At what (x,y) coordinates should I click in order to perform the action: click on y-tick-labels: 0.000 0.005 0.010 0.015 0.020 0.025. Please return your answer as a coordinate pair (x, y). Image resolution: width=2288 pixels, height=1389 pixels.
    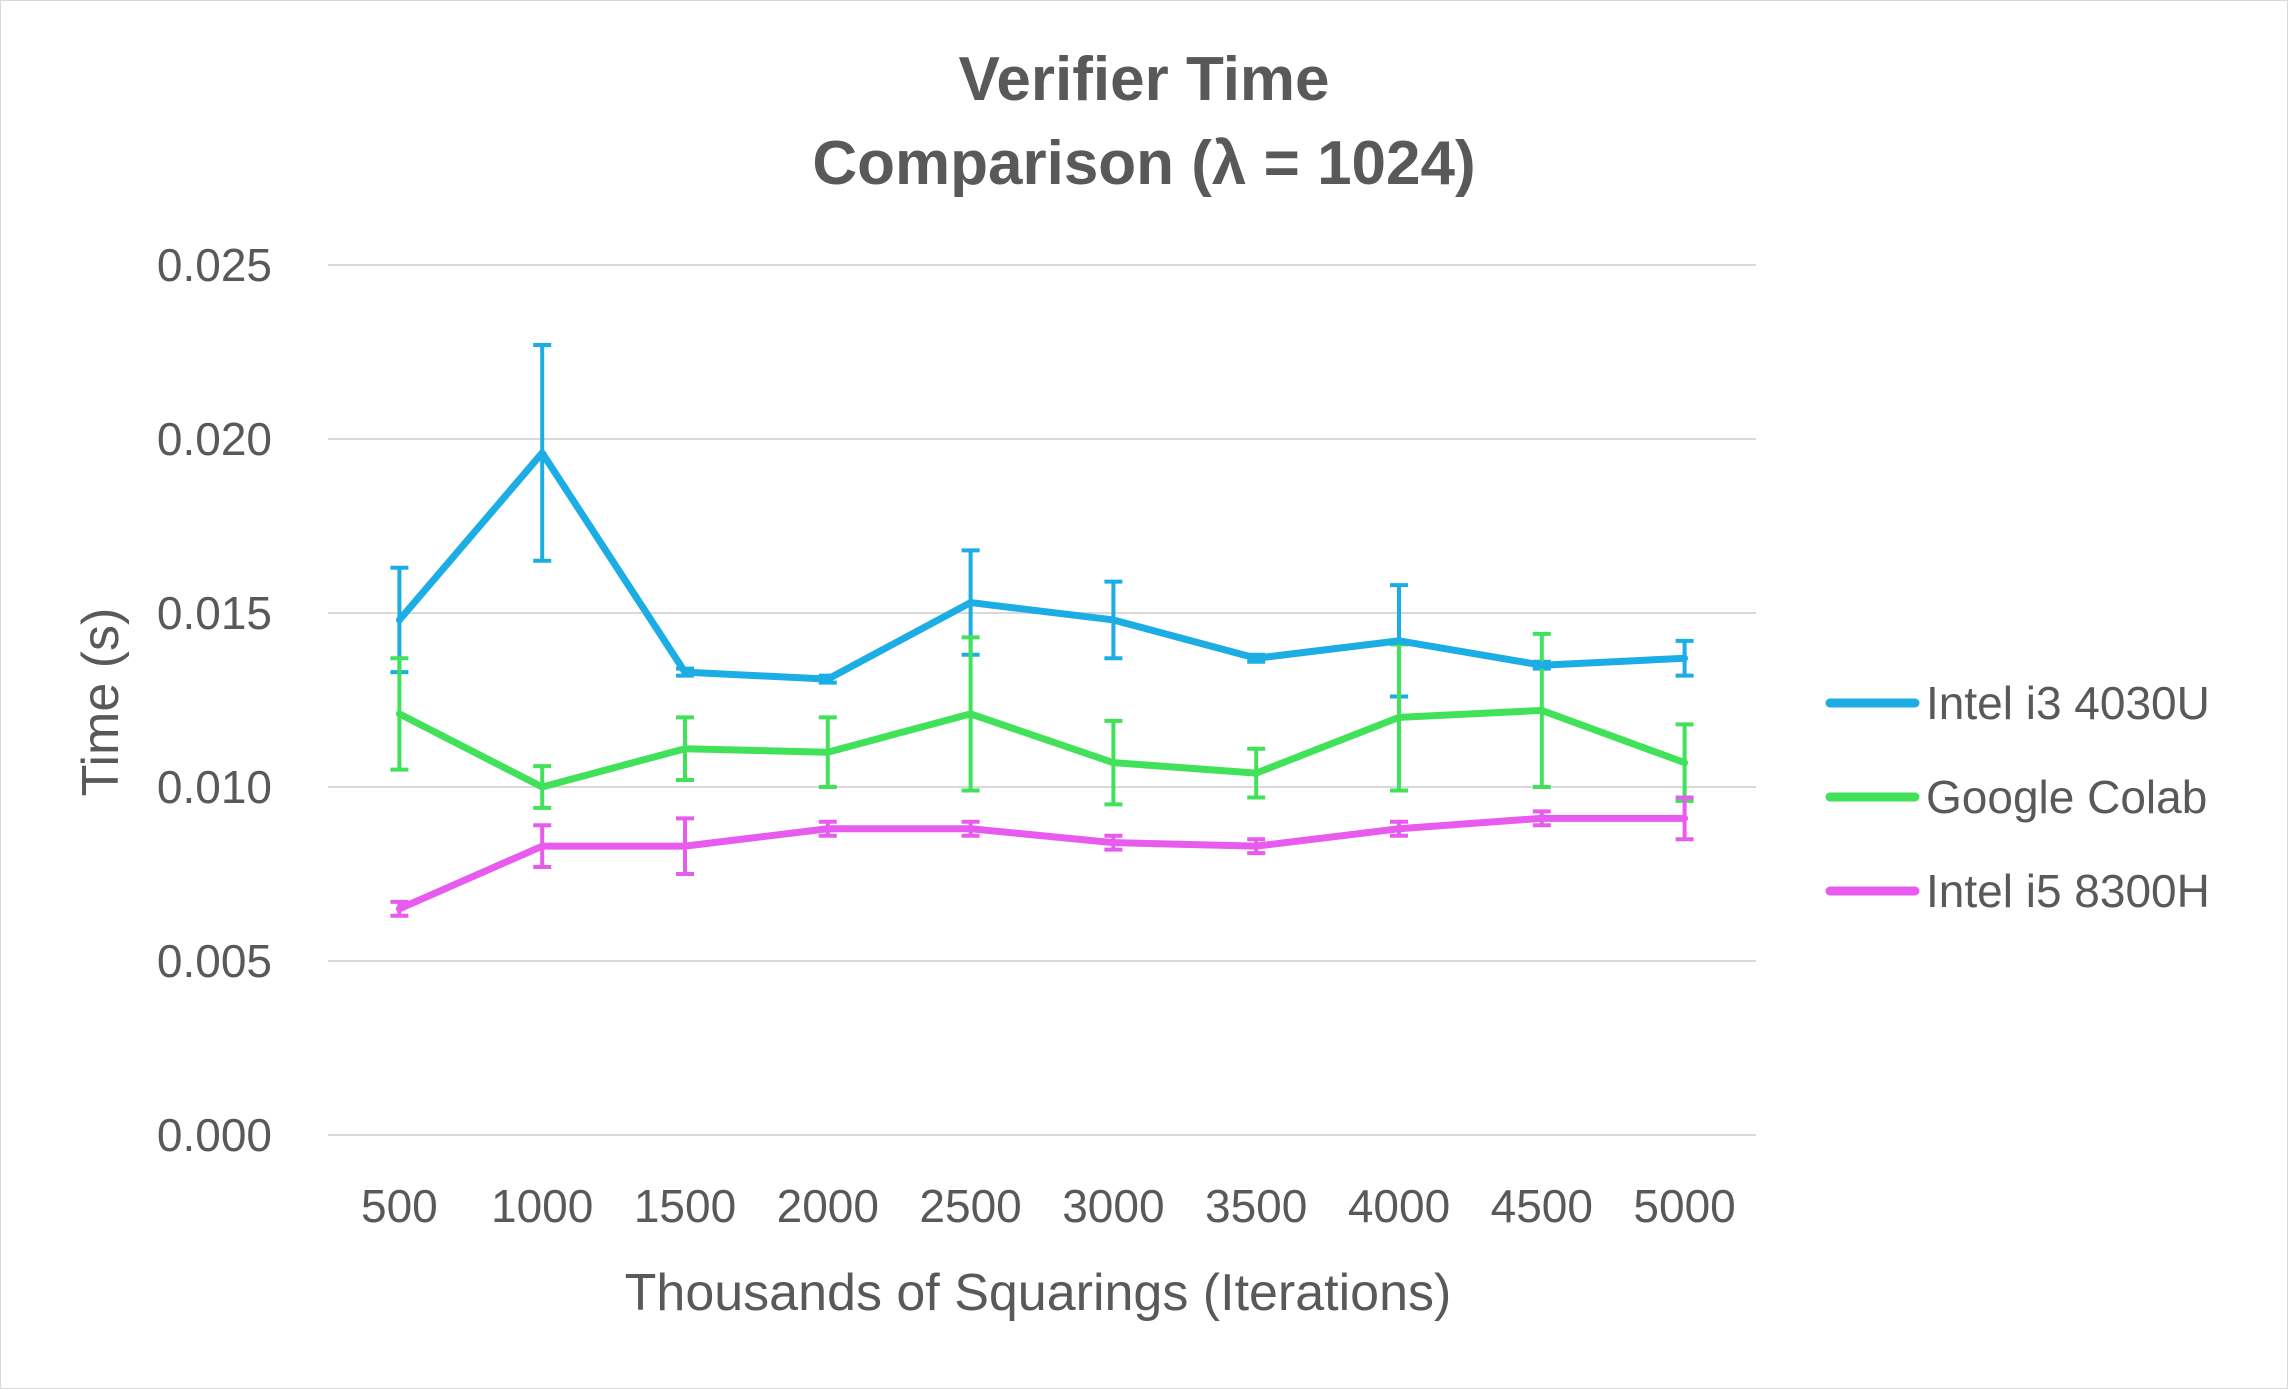
    Looking at the image, I should click on (214, 700).